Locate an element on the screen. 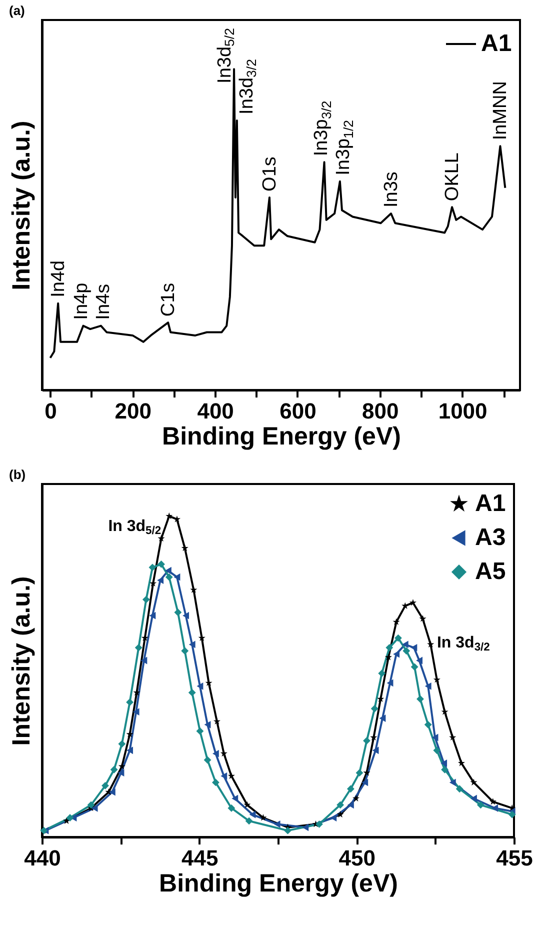 The height and width of the screenshot is (925, 555). chart-title: (b) is located at coordinates (17, 474).